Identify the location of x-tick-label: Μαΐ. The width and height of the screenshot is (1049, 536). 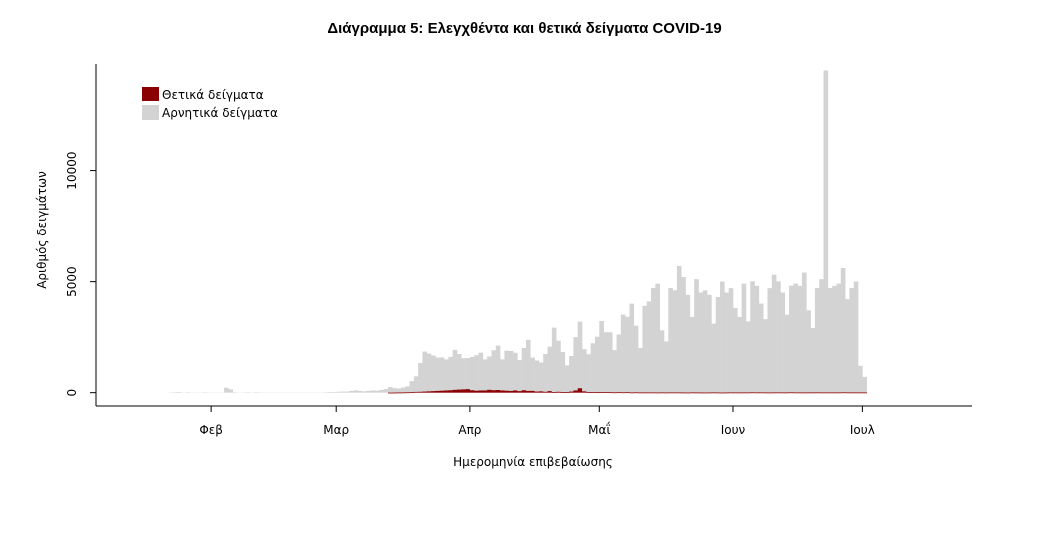
(599, 429).